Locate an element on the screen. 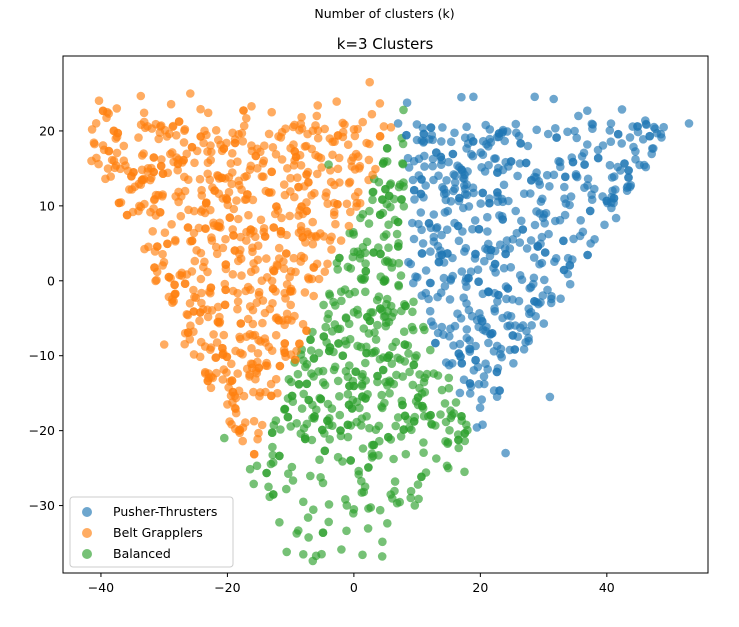 Image resolution: width=739 pixels, height=627 pixels. x-tick-label: 40 is located at coordinates (607, 587).